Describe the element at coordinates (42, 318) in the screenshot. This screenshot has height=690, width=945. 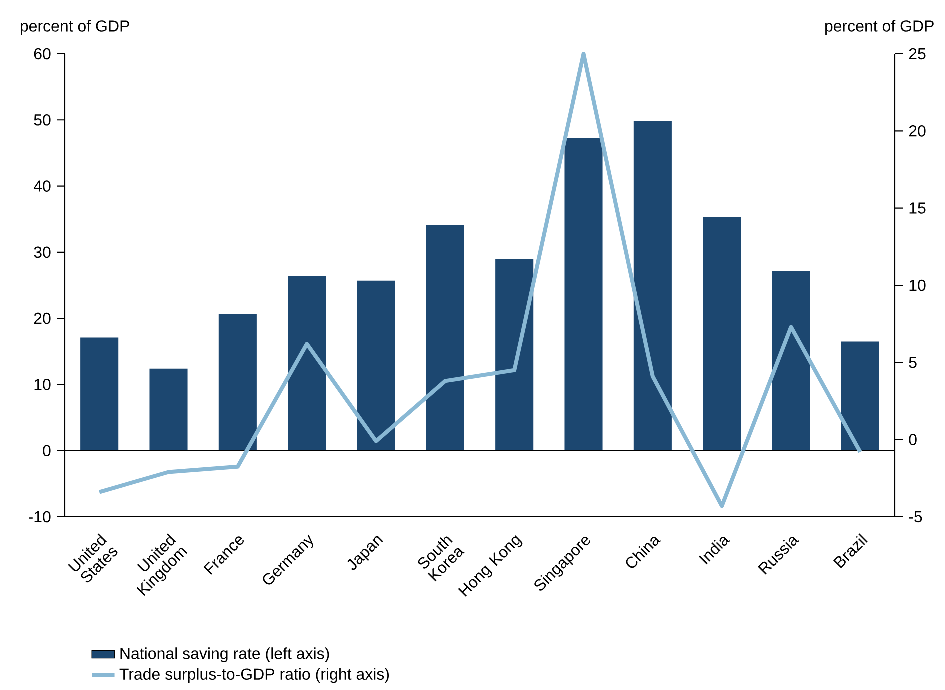
I see `y-tick-label: 20` at that location.